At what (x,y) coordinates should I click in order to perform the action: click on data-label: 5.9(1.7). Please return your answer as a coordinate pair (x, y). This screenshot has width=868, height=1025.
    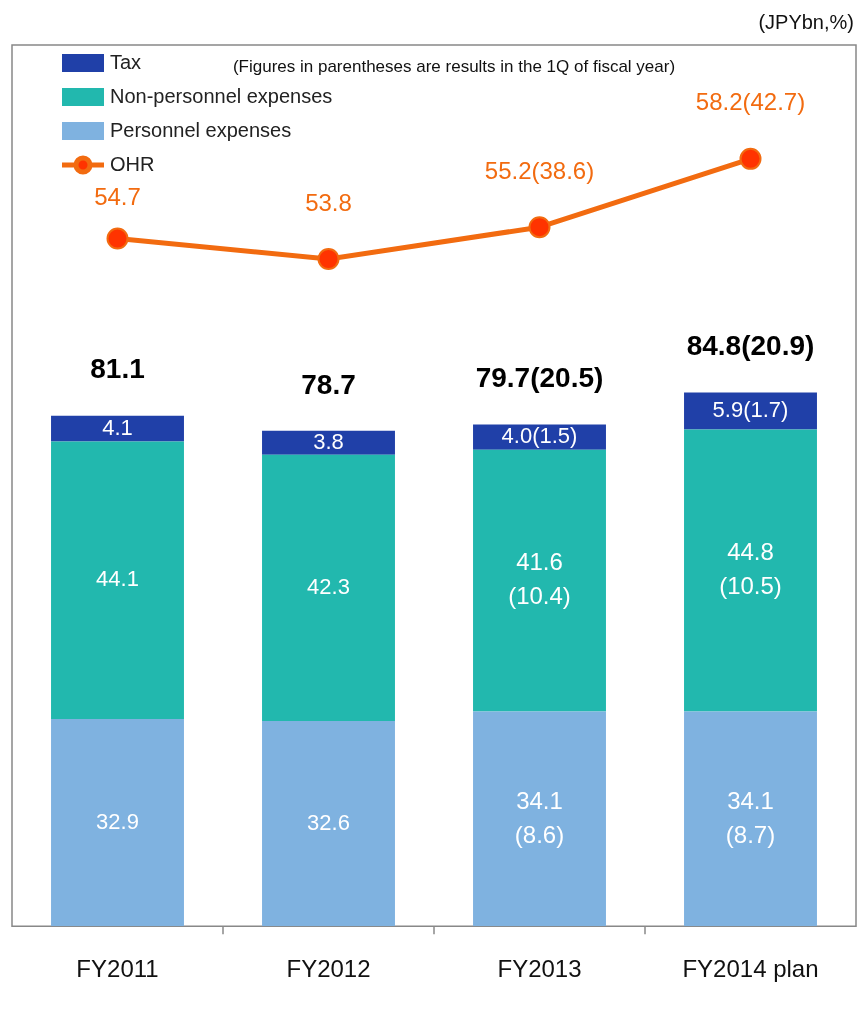
    Looking at the image, I should click on (750, 410).